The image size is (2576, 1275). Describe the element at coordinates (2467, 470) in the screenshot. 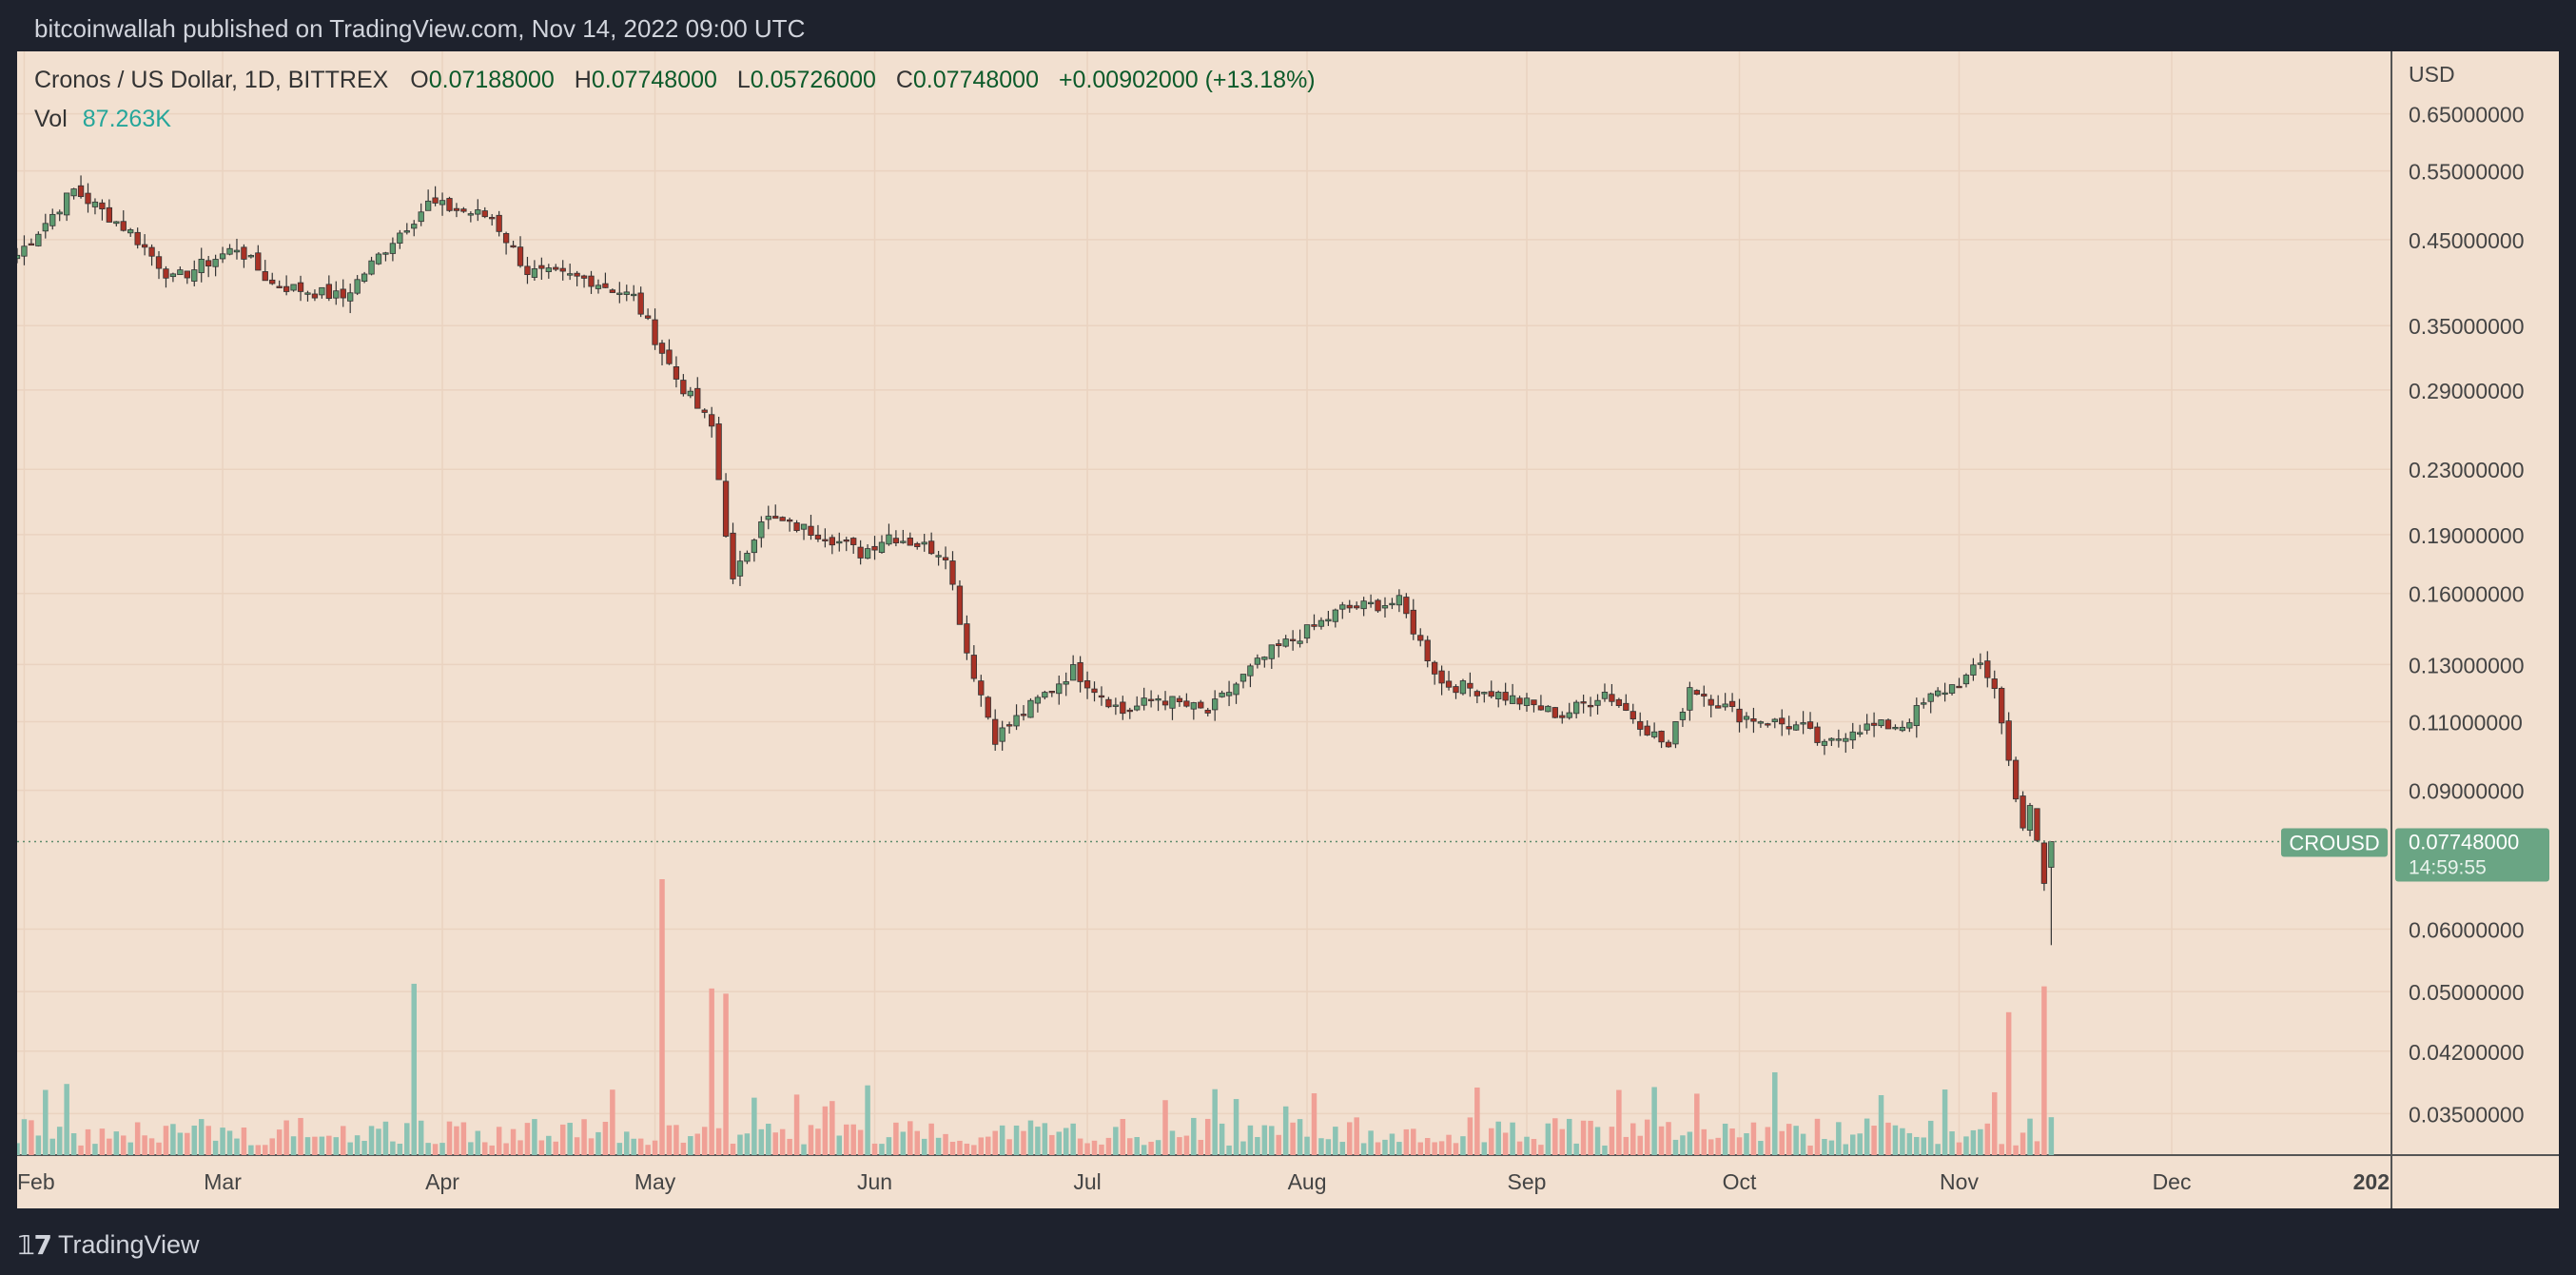

I see `price-tick-label: 0.23000000` at that location.